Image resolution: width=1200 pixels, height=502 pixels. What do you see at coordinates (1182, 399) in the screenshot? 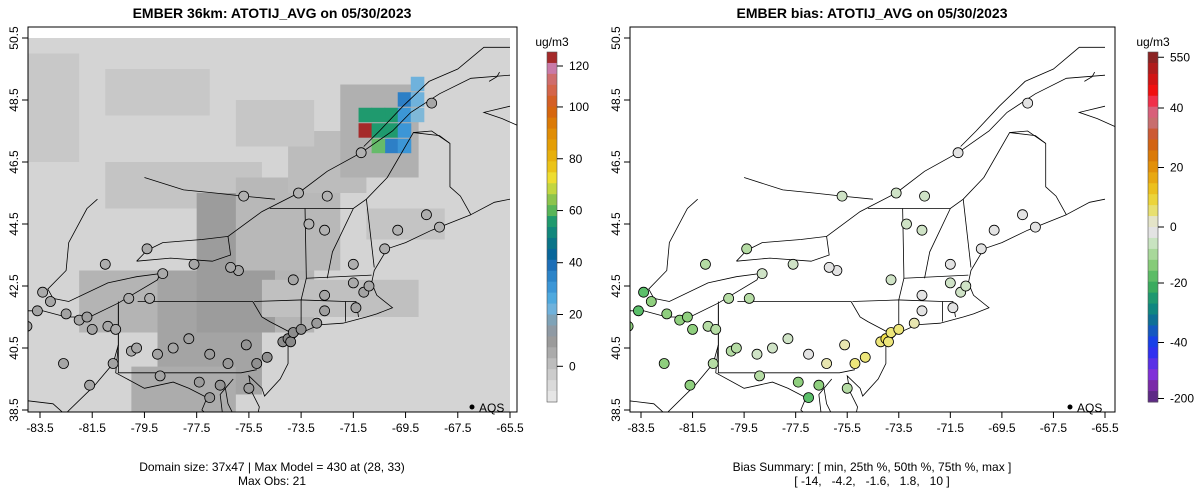
I see `colorbar-tick-label: -200` at bounding box center [1182, 399].